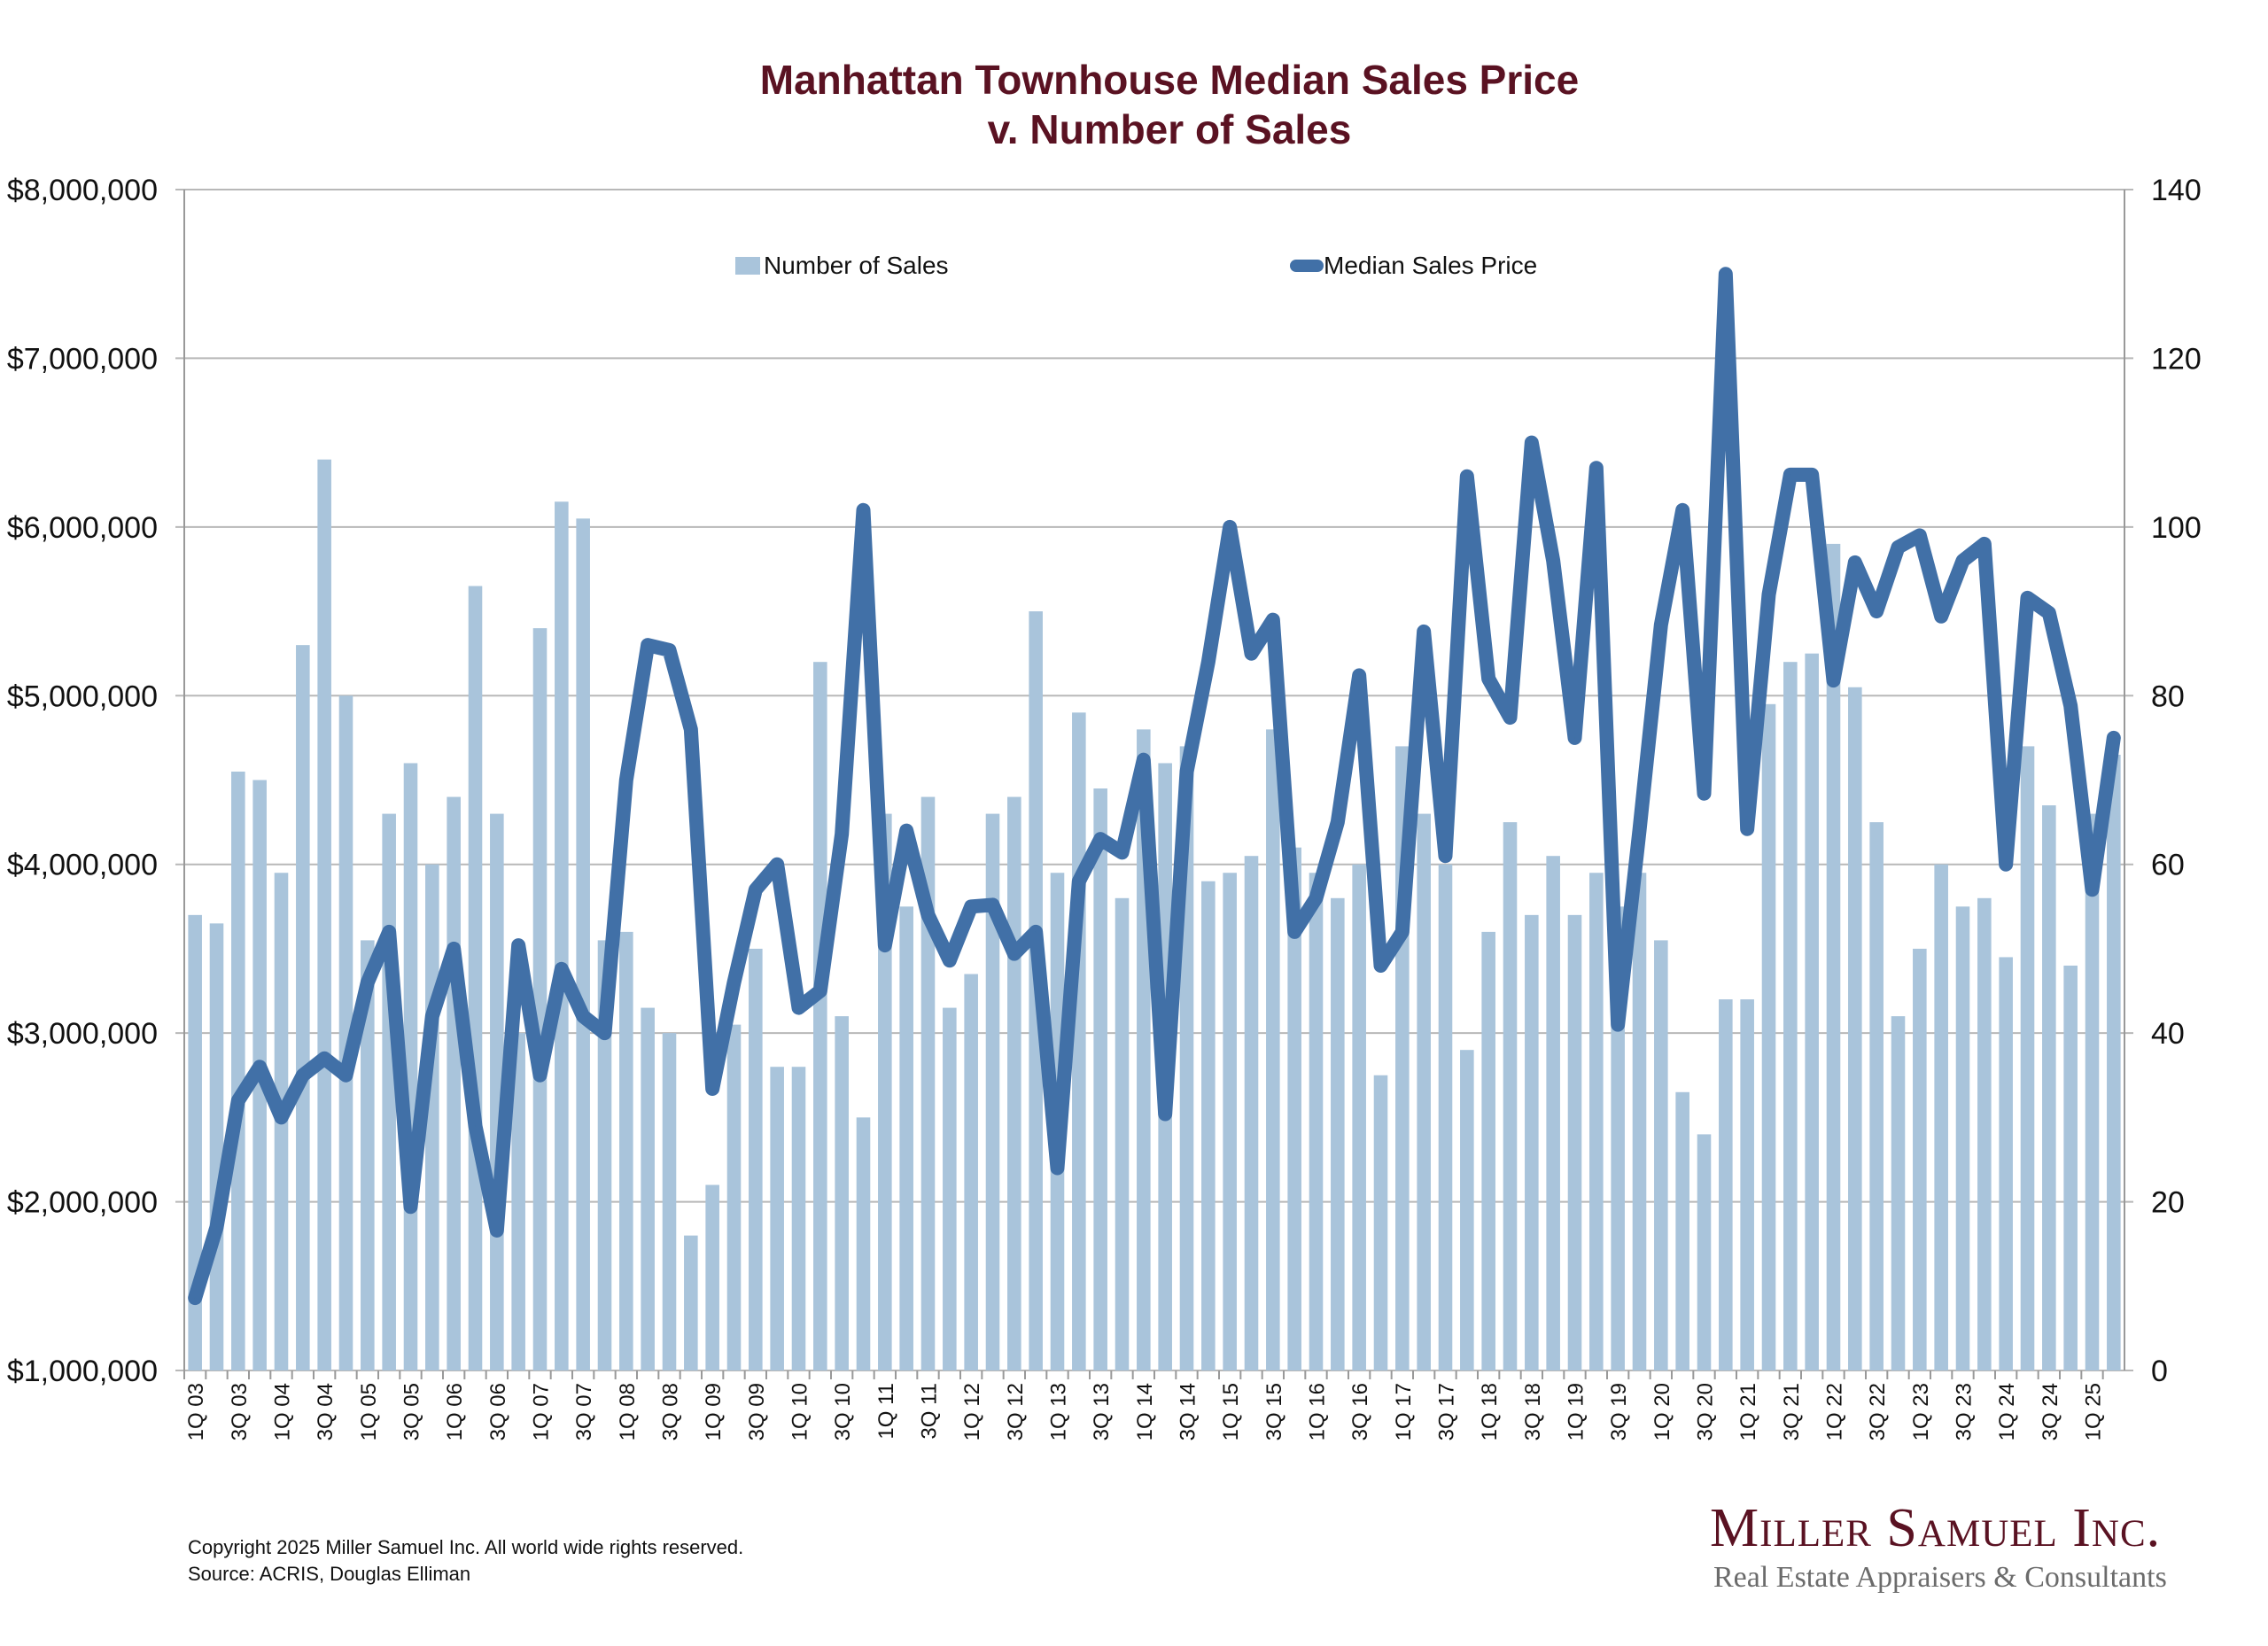  Describe the element at coordinates (1940, 1577) in the screenshot. I see `company-logo-tagline: Real Estate Appraisers & Consultants` at that location.